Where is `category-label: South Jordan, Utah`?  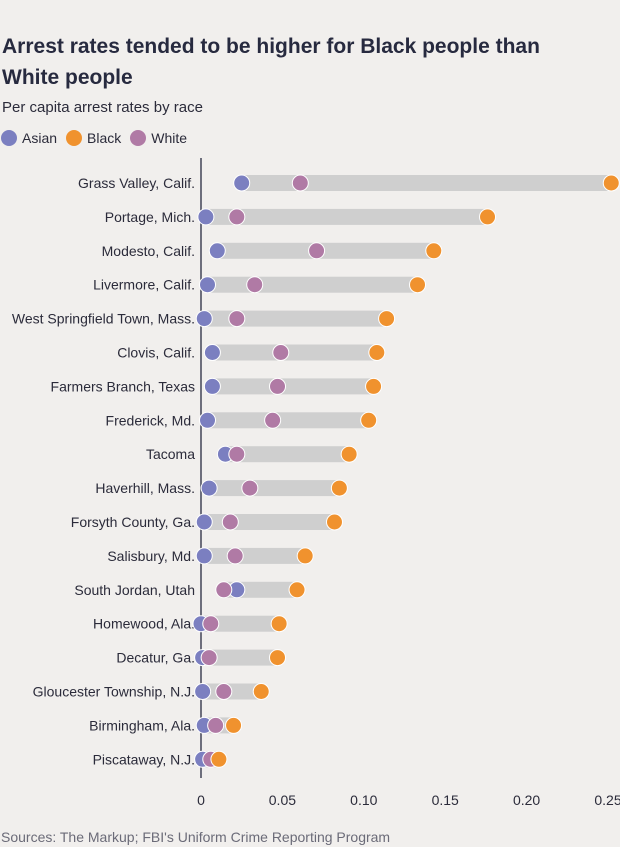
category-label: South Jordan, Utah is located at coordinates (134, 590).